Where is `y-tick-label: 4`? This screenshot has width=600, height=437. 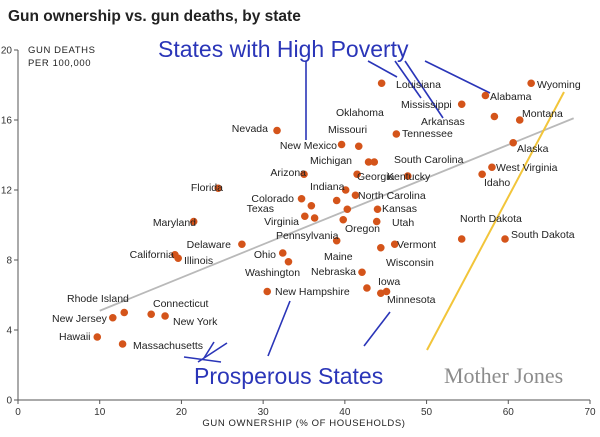
y-tick-label: 4 is located at coordinates (9, 331).